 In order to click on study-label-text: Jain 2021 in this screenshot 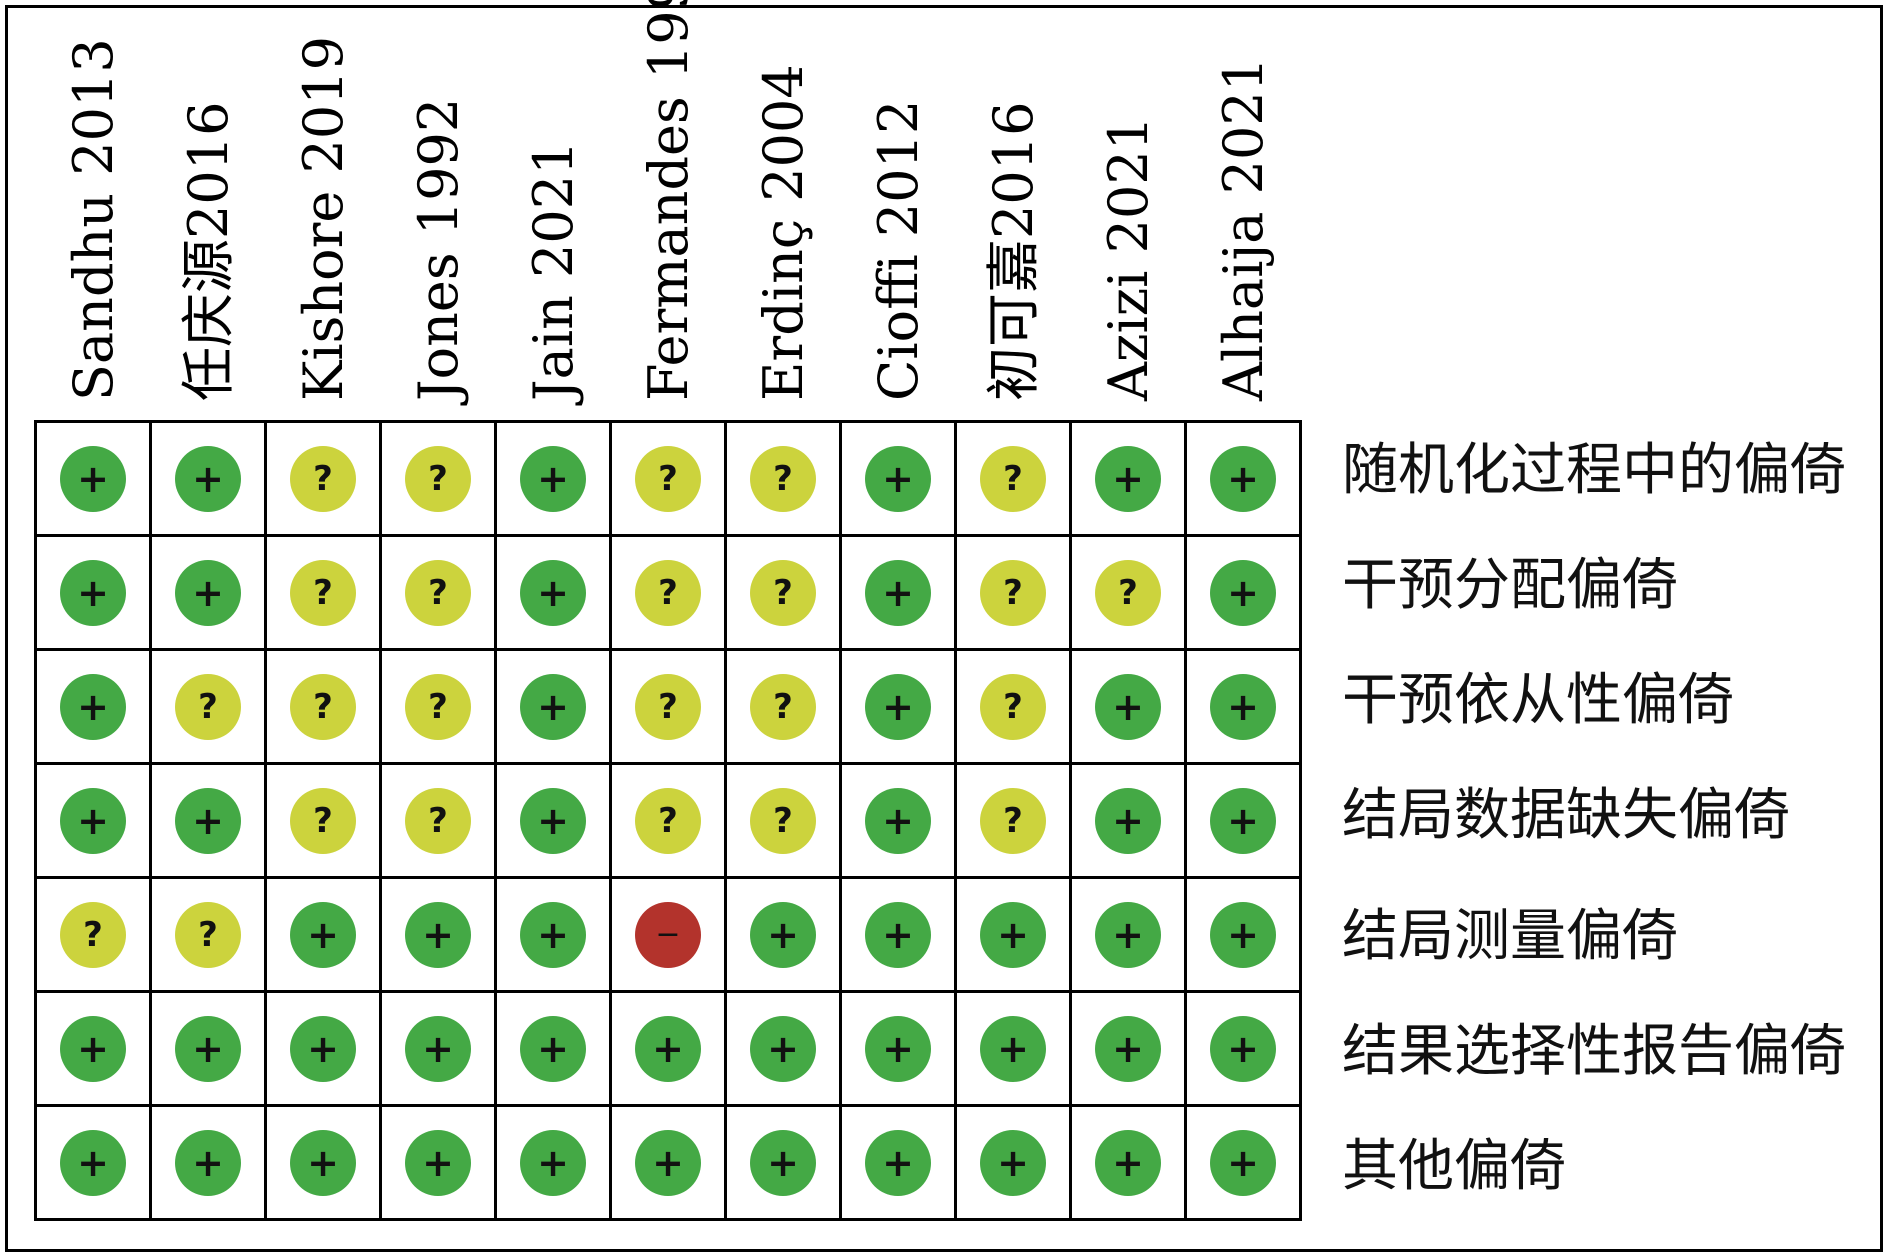, I will do `click(553, 270)`.